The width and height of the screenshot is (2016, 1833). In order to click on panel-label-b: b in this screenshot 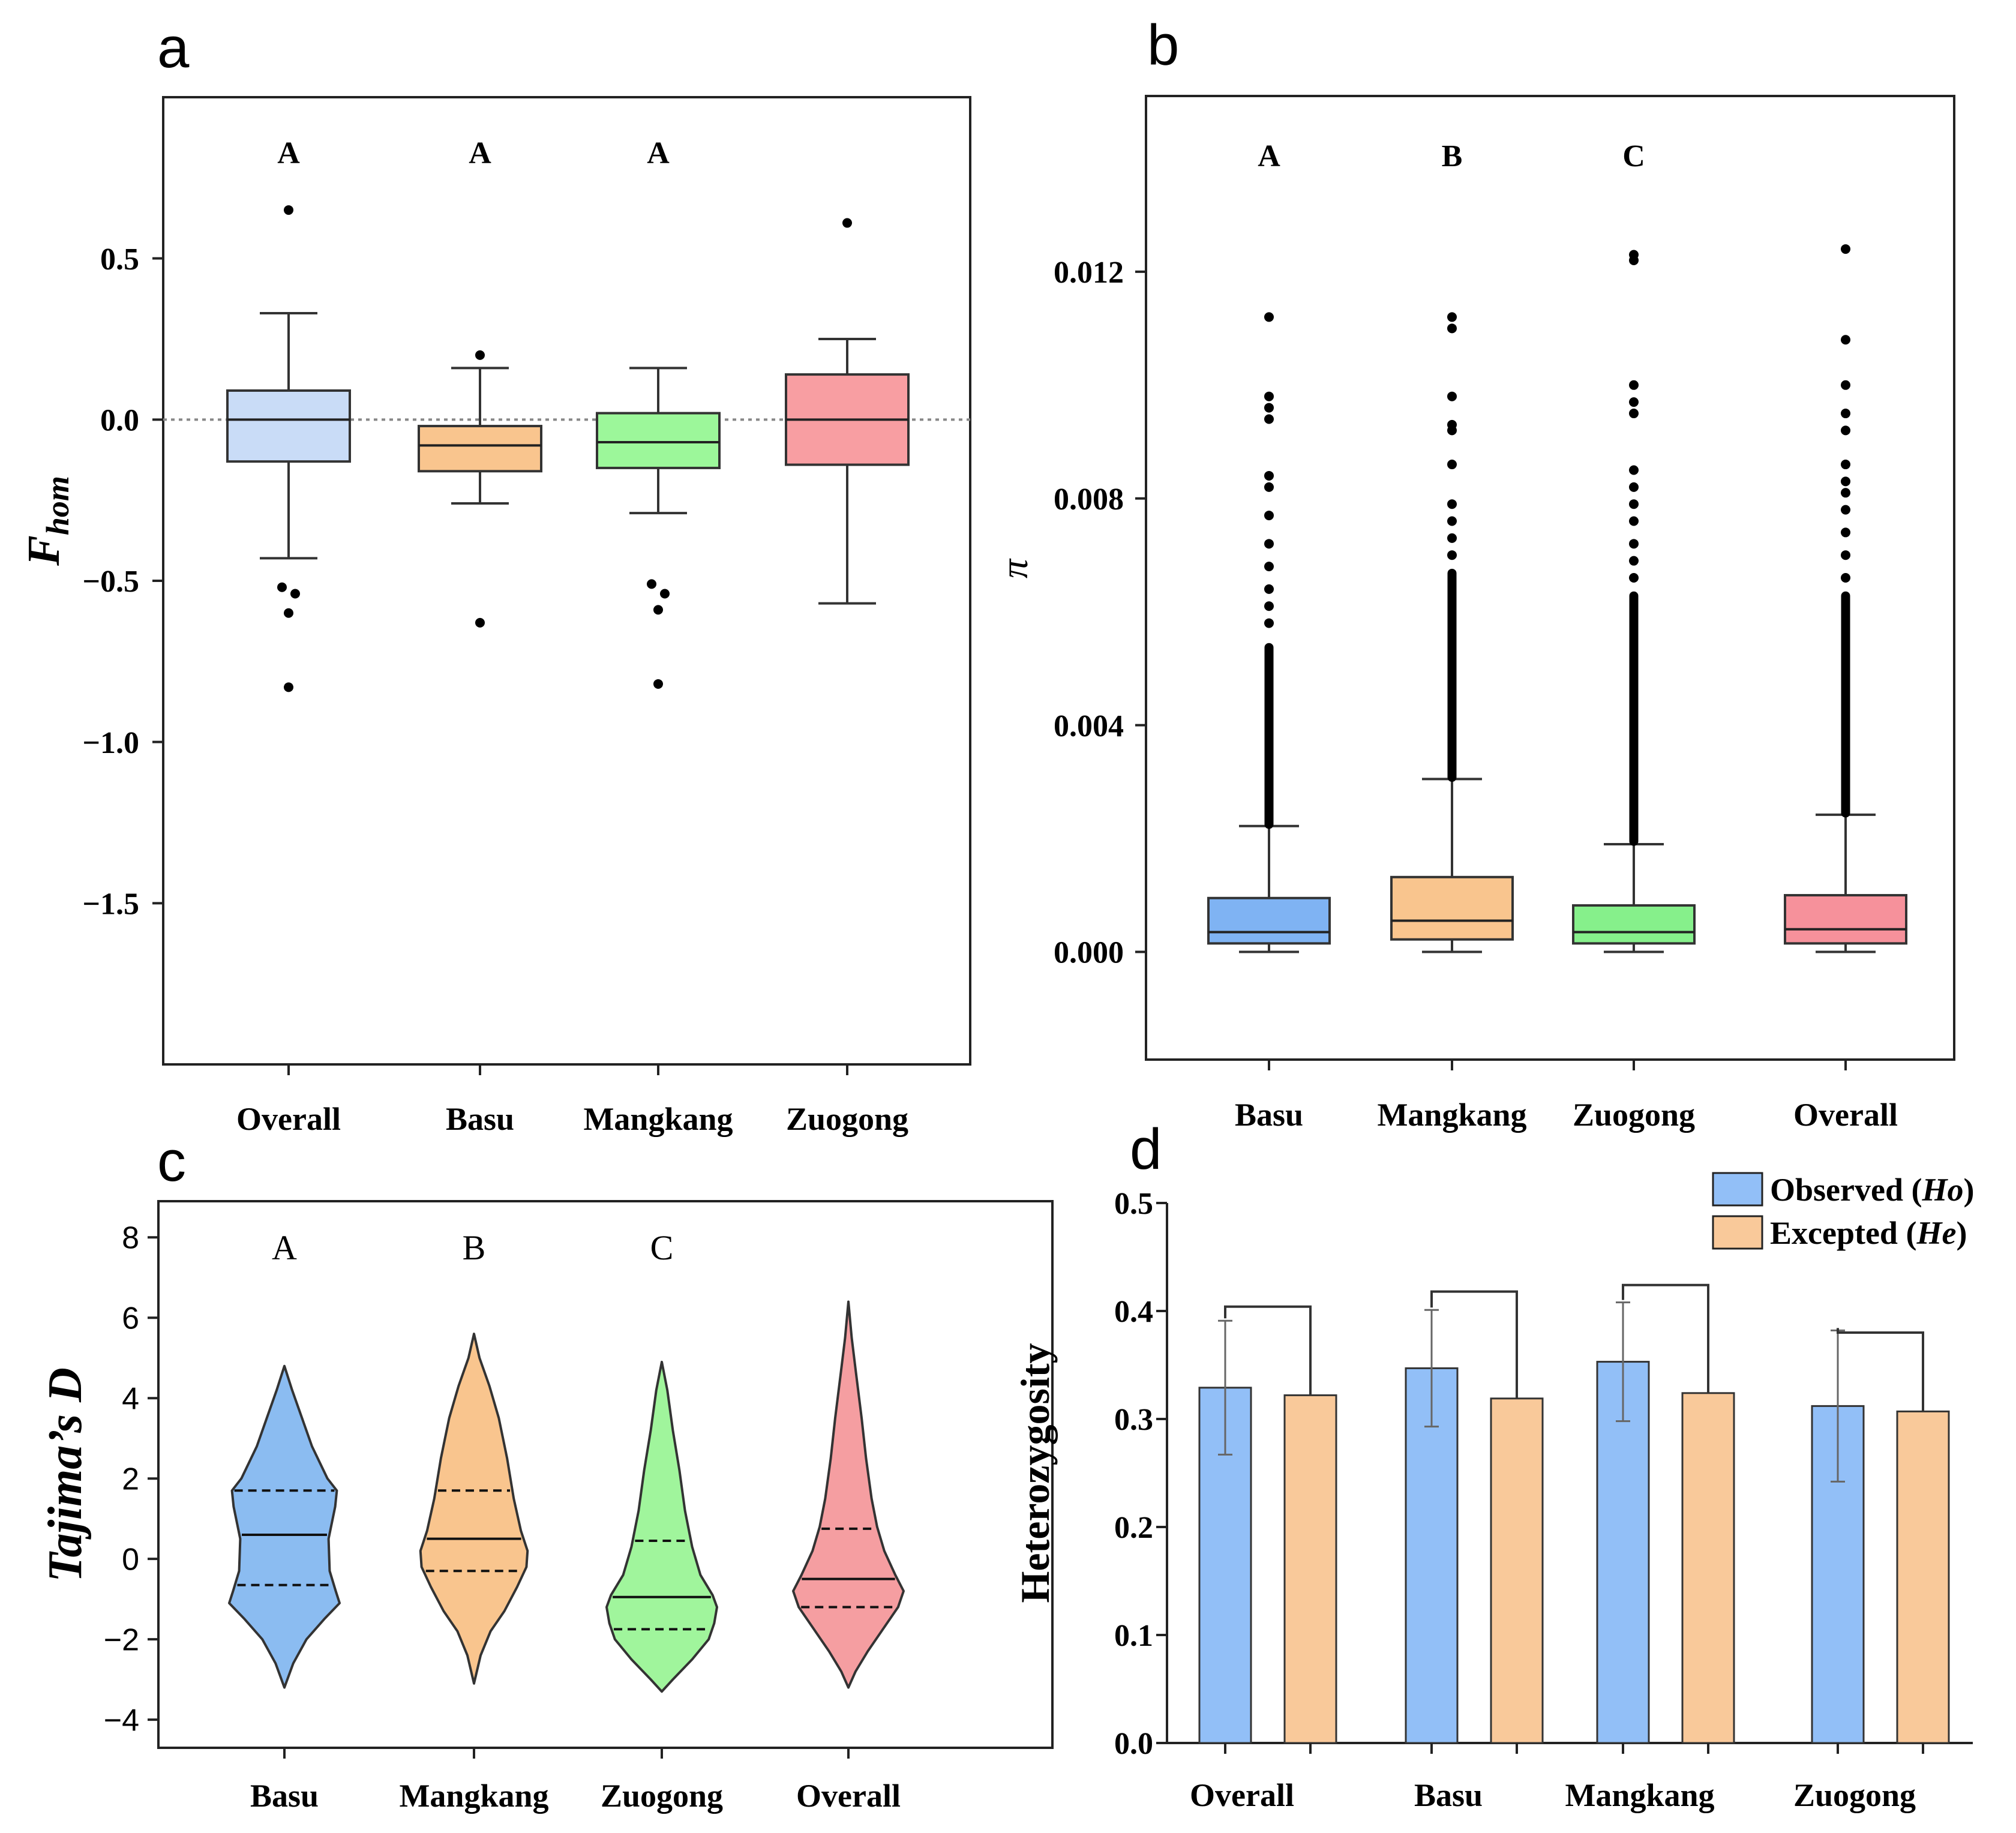, I will do `click(1163, 45)`.